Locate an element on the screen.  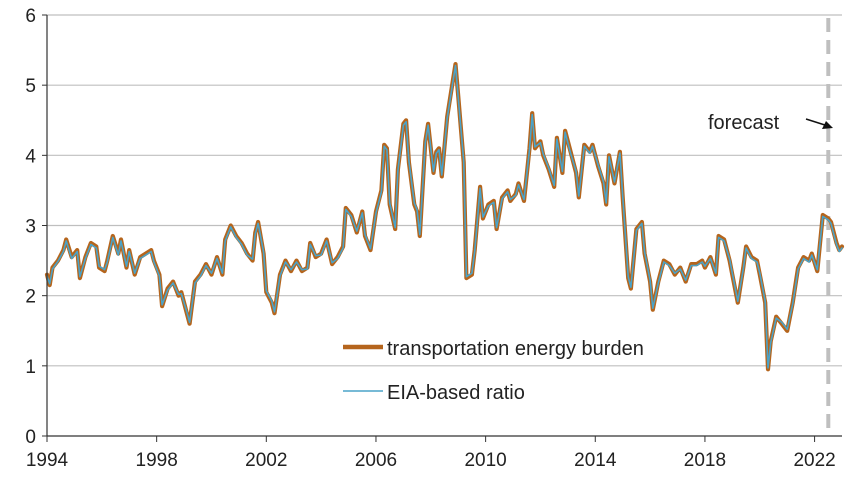
x-axis-ticks: 1994 1998 2002 2006 2010 2014 2018 2022 is located at coordinates (431, 453).